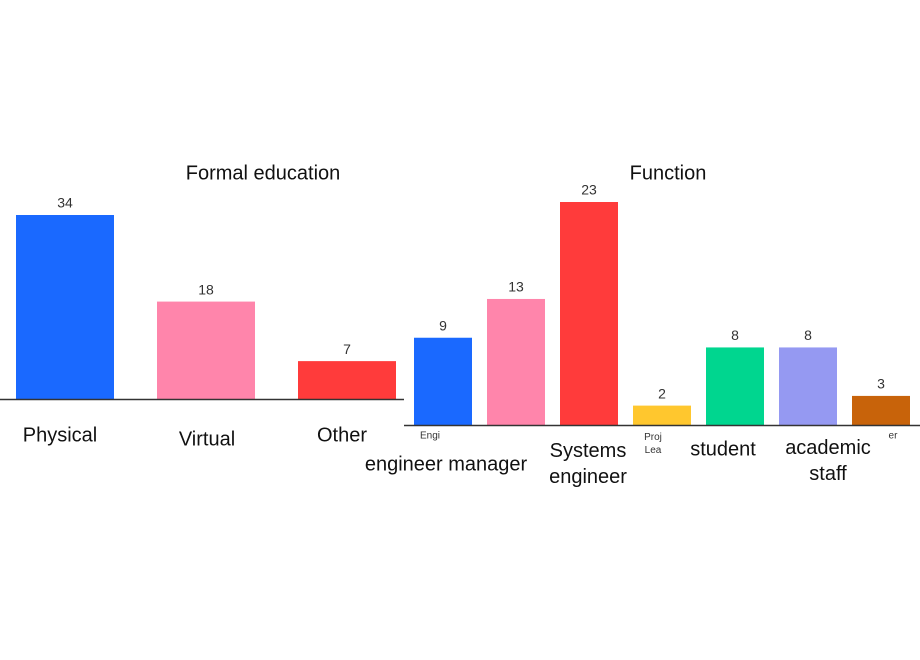 The width and height of the screenshot is (920, 660). Describe the element at coordinates (662, 393) in the screenshot. I see `value-label: 2` at that location.